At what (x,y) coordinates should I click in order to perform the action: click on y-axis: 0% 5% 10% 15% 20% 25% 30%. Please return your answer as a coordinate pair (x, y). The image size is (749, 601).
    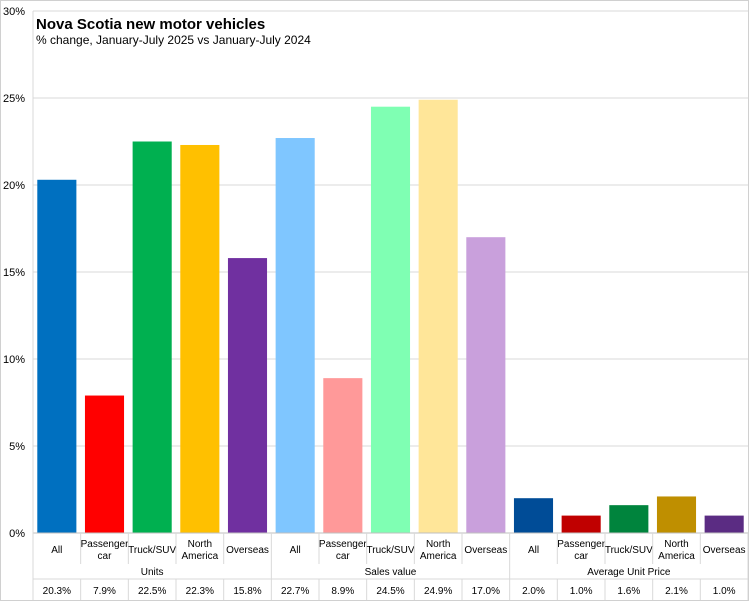
    Looking at the image, I should click on (14, 273).